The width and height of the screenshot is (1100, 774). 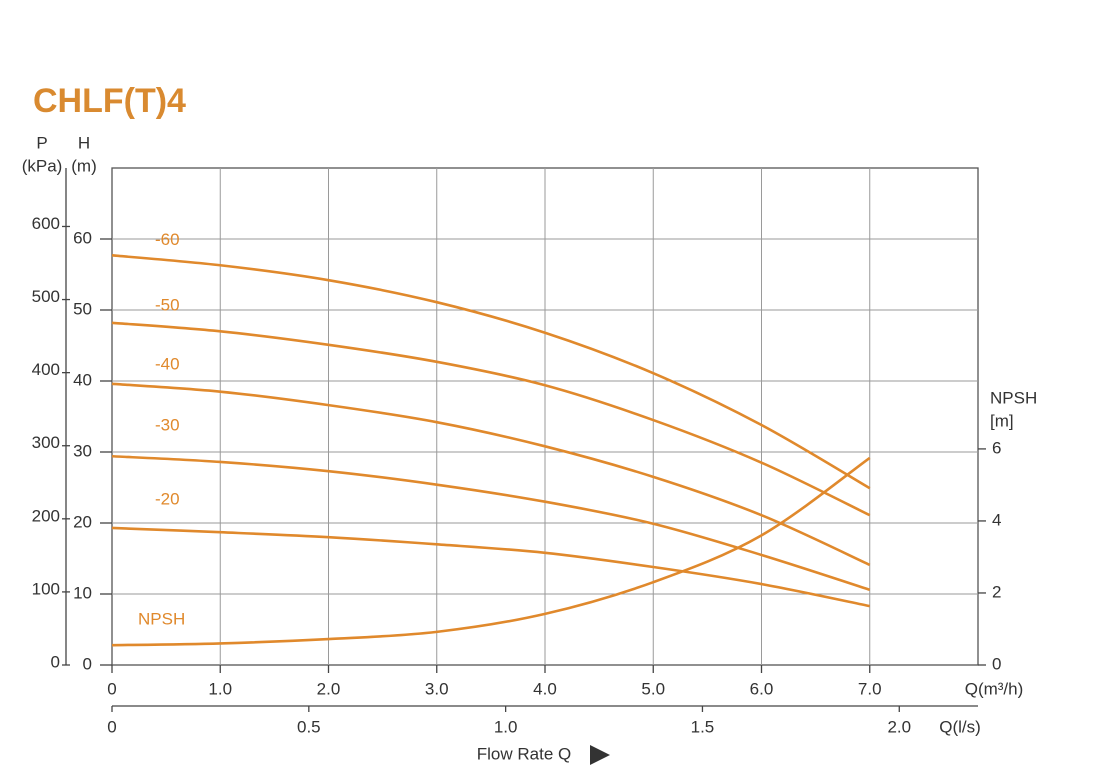 What do you see at coordinates (506, 726) in the screenshot?
I see `x2-tick-label: 1.0` at bounding box center [506, 726].